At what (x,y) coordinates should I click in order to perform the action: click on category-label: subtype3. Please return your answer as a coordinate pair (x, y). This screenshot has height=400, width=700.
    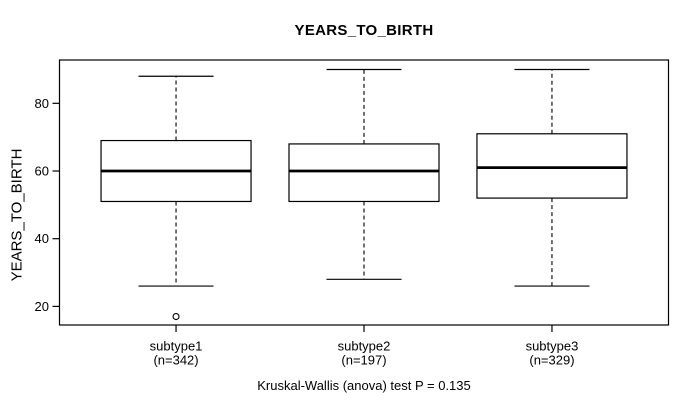
    Looking at the image, I should click on (552, 346).